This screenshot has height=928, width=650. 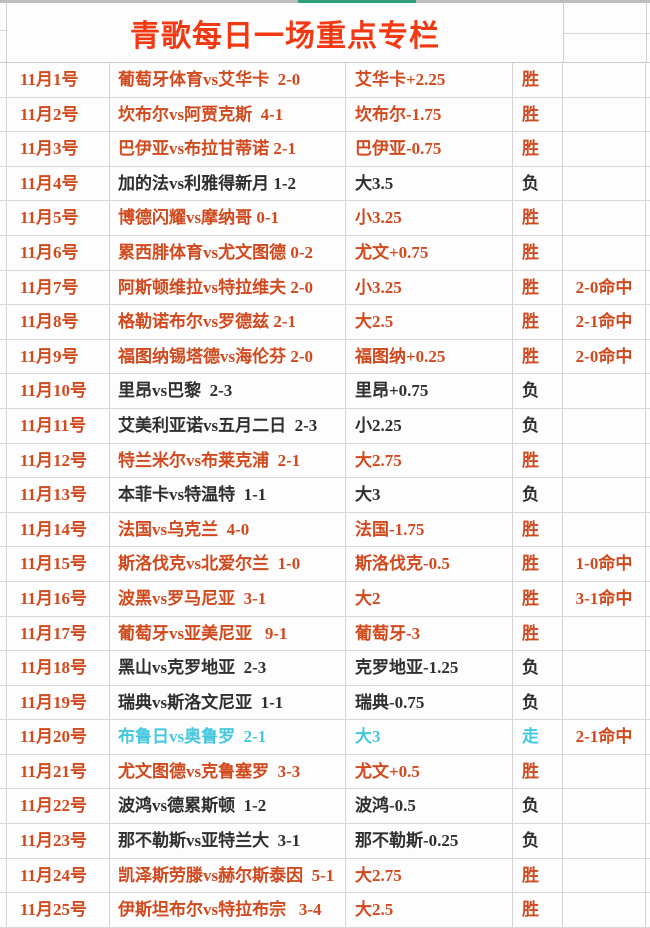 I want to click on table-row: 11月11号 艾美利亚诺vs五月二日 2-3 小2.25 负, so click(x=325, y=426).